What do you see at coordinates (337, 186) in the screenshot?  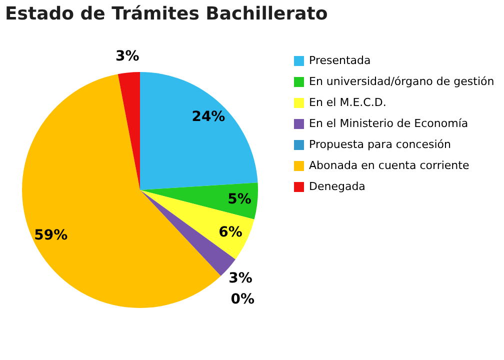 I see `legend-label: Denegada` at bounding box center [337, 186].